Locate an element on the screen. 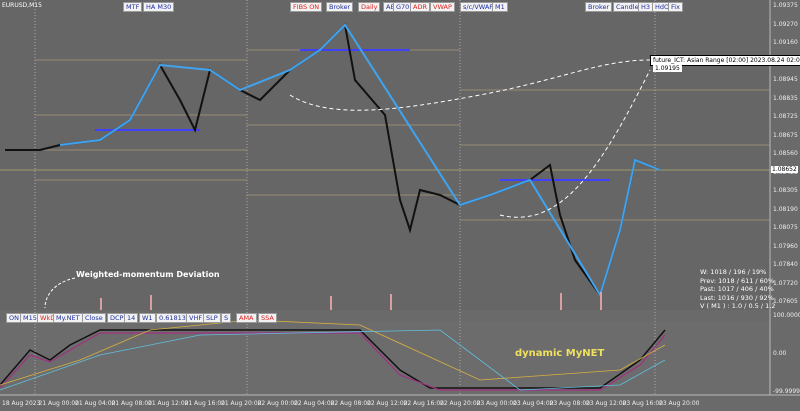  price-label: 1.09160 is located at coordinates (785, 42).